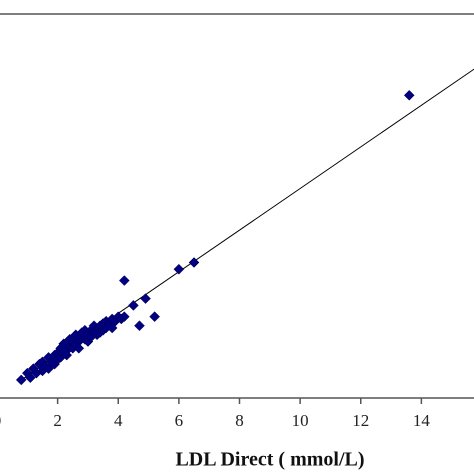 The height and width of the screenshot is (474, 474). What do you see at coordinates (360, 420) in the screenshot?
I see `x-tick-label: 12` at bounding box center [360, 420].